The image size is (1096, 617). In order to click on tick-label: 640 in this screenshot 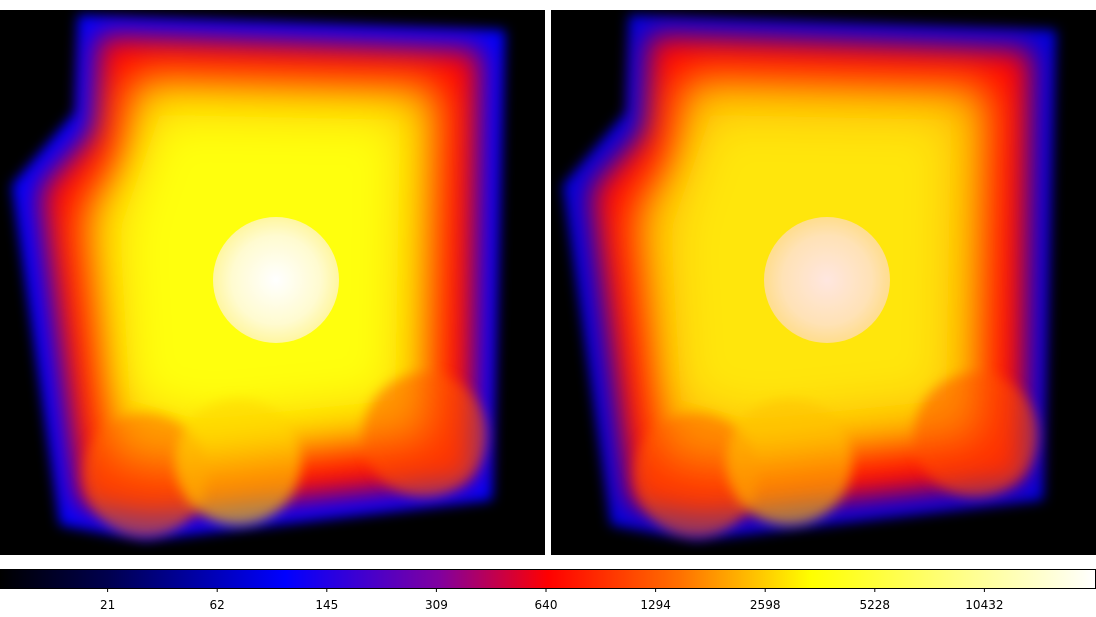, I will do `click(546, 605)`.